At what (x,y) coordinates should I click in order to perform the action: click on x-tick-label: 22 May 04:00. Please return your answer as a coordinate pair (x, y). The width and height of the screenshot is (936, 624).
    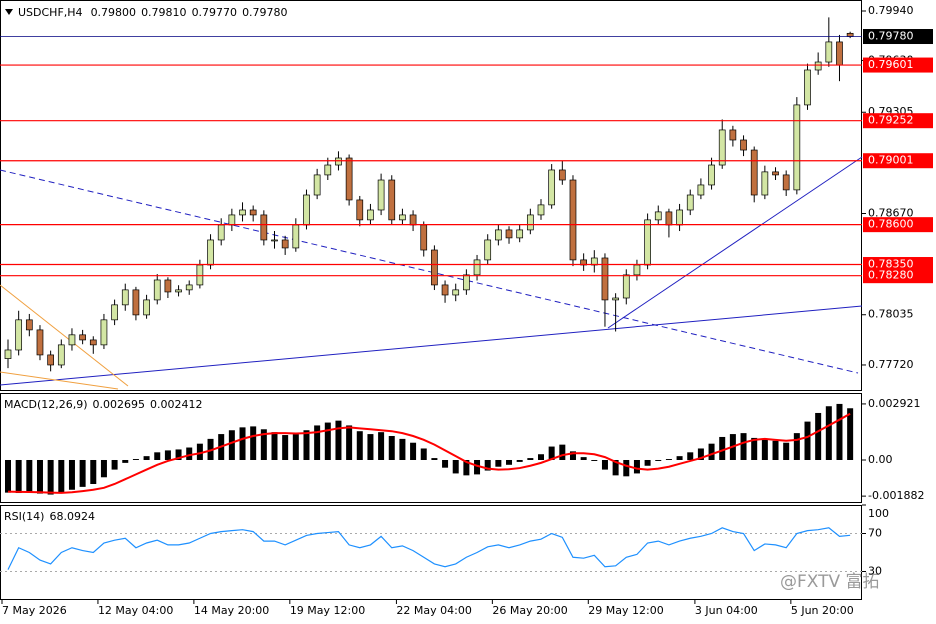
    Looking at the image, I should click on (433, 610).